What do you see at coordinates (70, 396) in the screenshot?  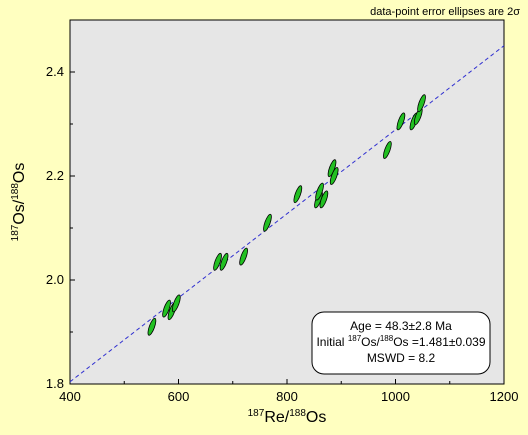 I see `x-tick-label: 400` at bounding box center [70, 396].